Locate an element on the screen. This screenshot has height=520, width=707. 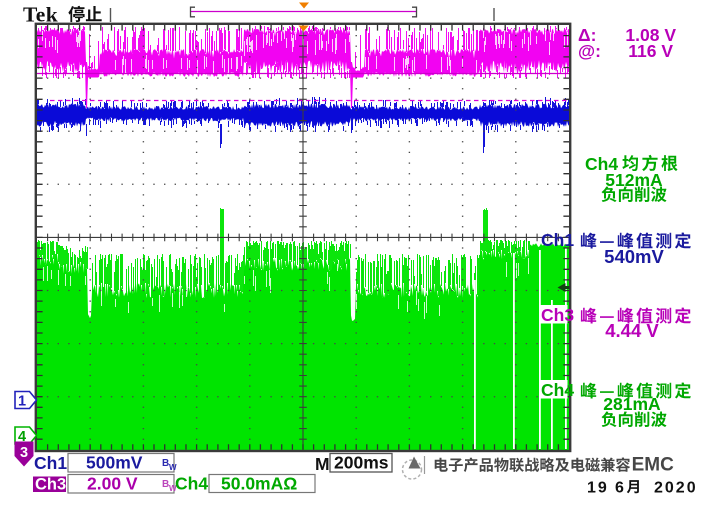
svg-text: 281mA is located at coordinates (632, 404).